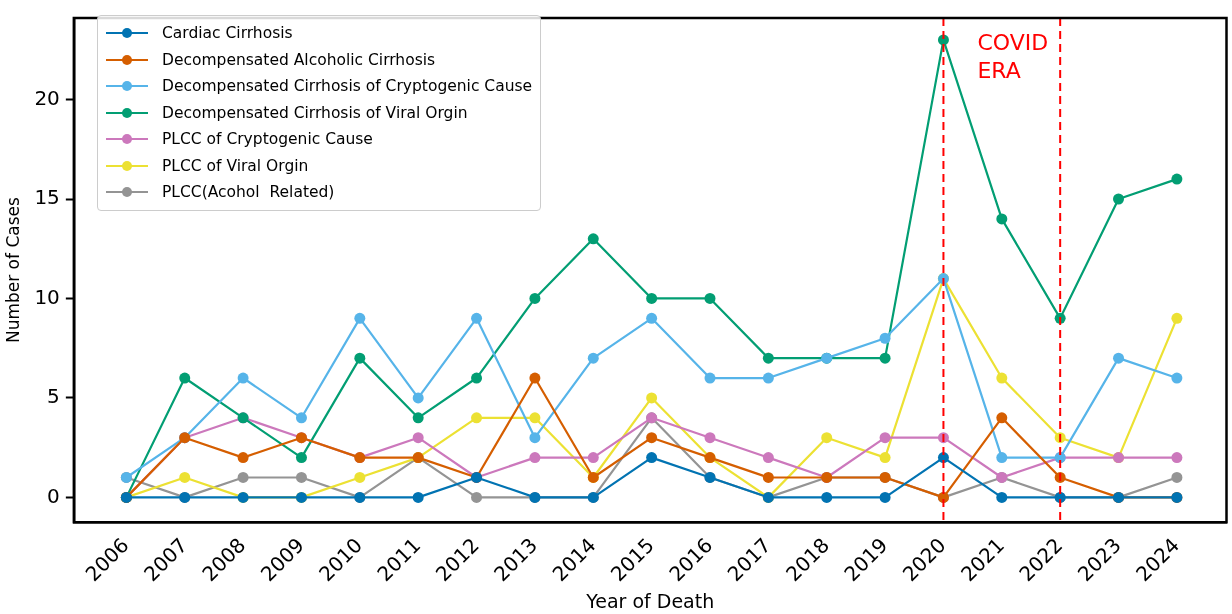  I want to click on legend-label: Decompensated Cirrhosis of Viral Orgin, so click(315, 112).